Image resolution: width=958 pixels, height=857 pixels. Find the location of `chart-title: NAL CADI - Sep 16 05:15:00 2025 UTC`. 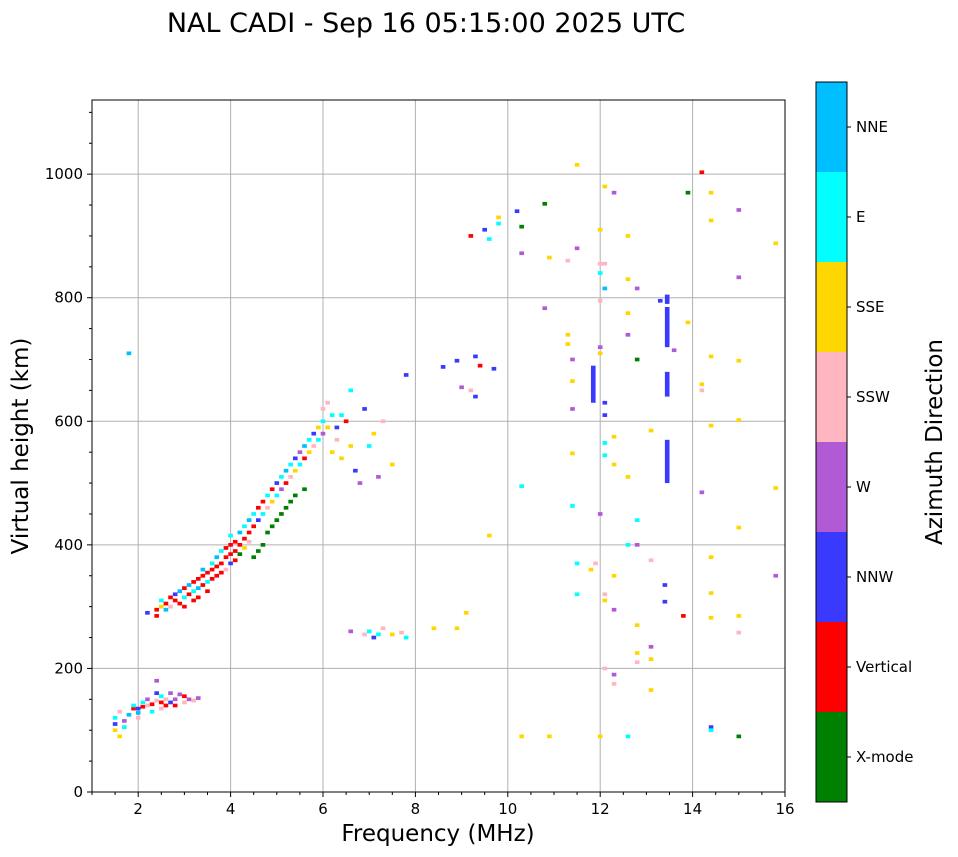

chart-title: NAL CADI - Sep 16 05:15:00 2025 UTC is located at coordinates (426, 23).